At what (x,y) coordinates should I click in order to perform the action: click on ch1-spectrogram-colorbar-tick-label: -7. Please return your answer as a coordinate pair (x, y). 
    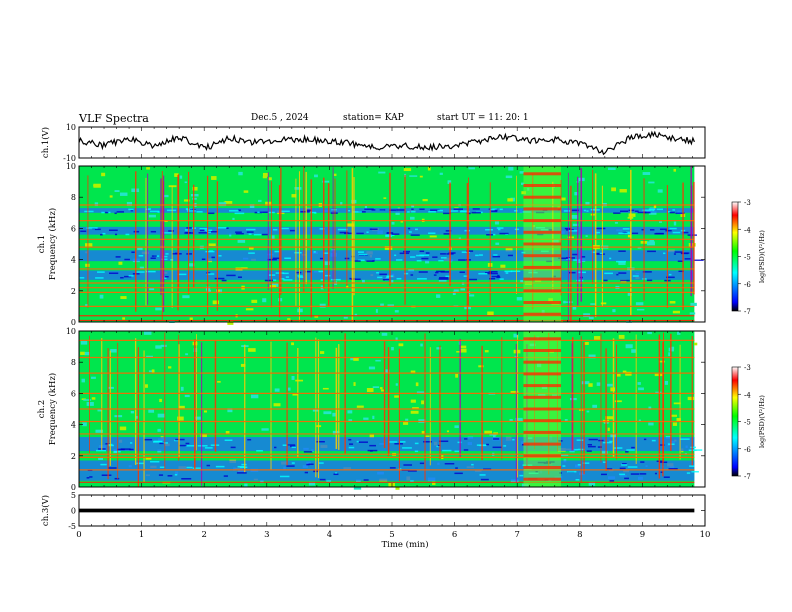
    Looking at the image, I should click on (747, 312).